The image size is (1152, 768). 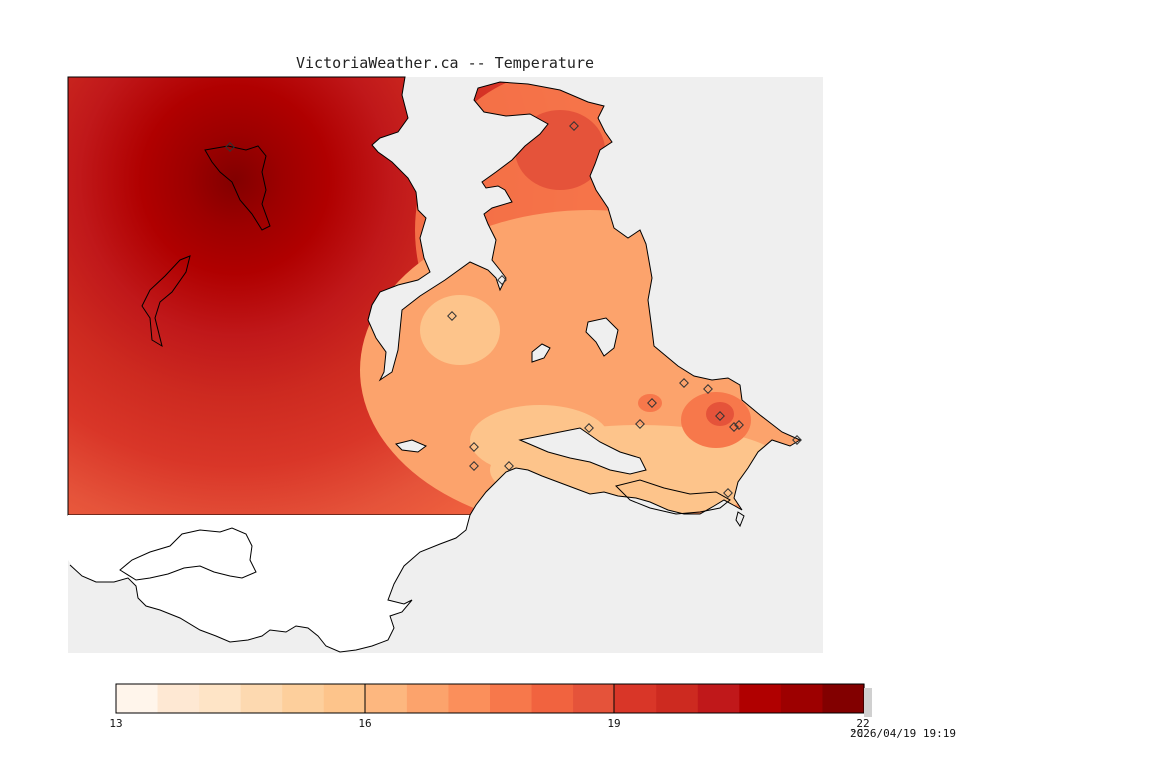 What do you see at coordinates (863, 723) in the screenshot?
I see `scale-tick-label: 22` at bounding box center [863, 723].